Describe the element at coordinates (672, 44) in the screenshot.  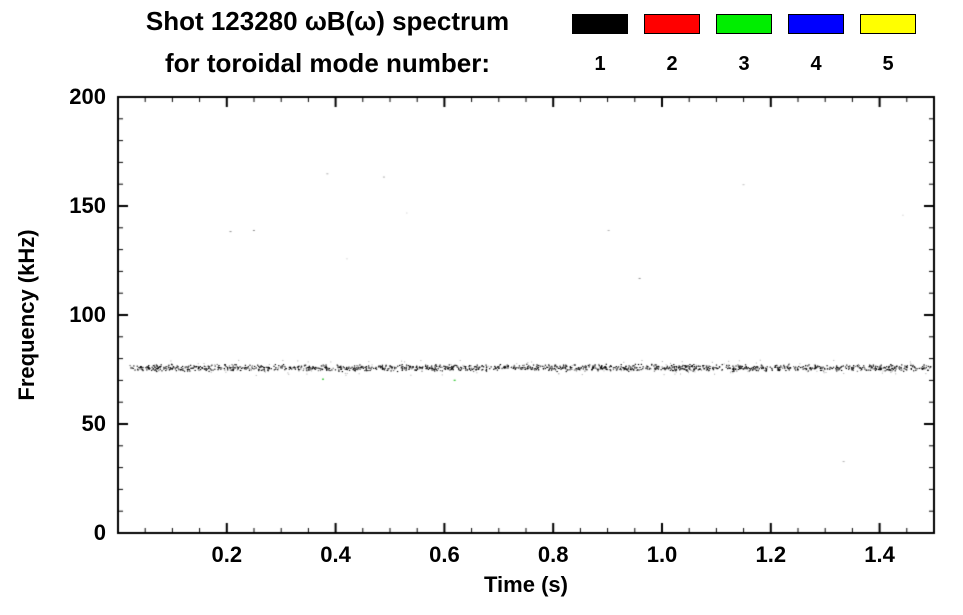
I see `legend-item-mode-2: 2` at that location.